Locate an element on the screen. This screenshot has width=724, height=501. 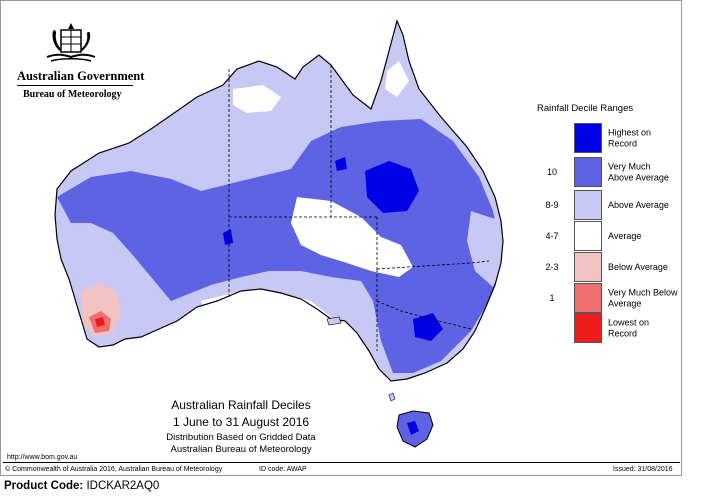
issued-date: Issued: 31/08/2016 is located at coordinates (643, 469).